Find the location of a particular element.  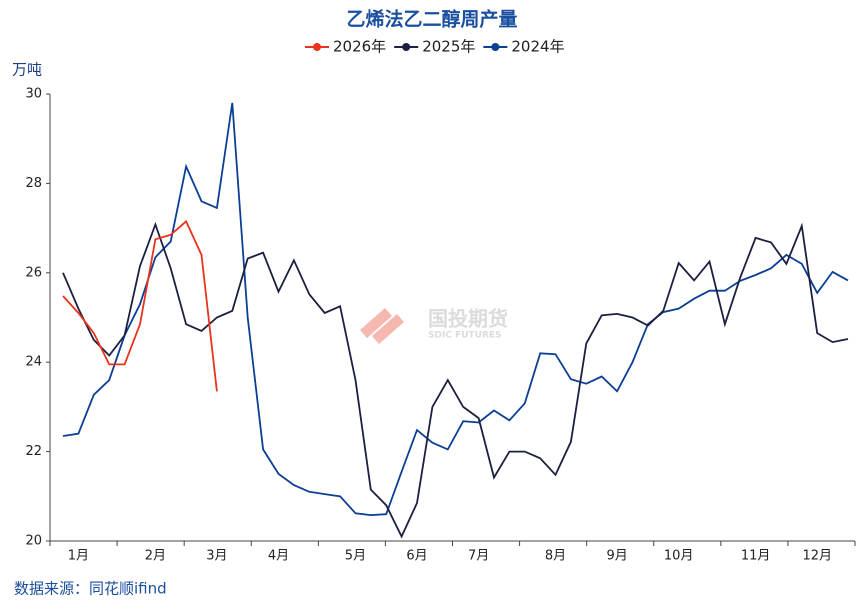

source: 数据来源：同花顺ifind is located at coordinates (90, 589).